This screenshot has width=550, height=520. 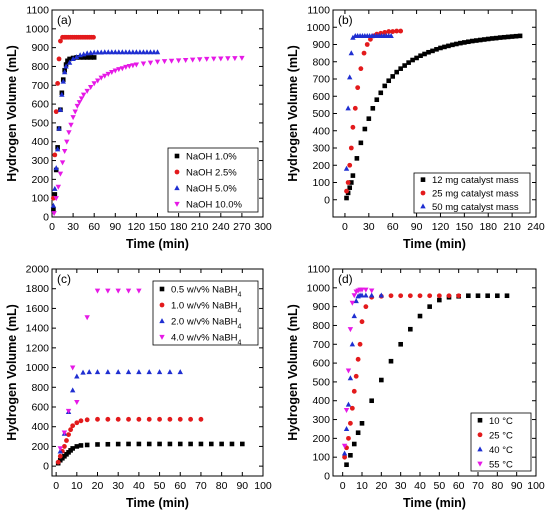 I want to click on legend-label: 10 °C, so click(x=501, y=421).